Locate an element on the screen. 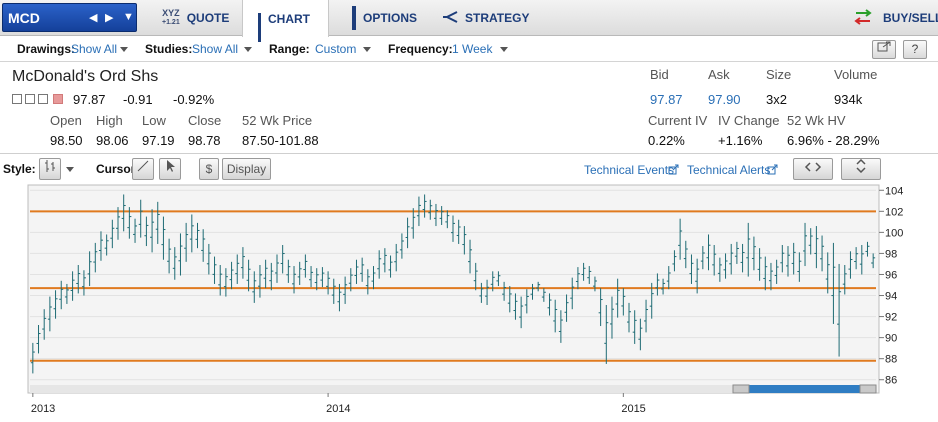 This screenshot has width=938, height=422. studies-label: Studies: is located at coordinates (169, 49).